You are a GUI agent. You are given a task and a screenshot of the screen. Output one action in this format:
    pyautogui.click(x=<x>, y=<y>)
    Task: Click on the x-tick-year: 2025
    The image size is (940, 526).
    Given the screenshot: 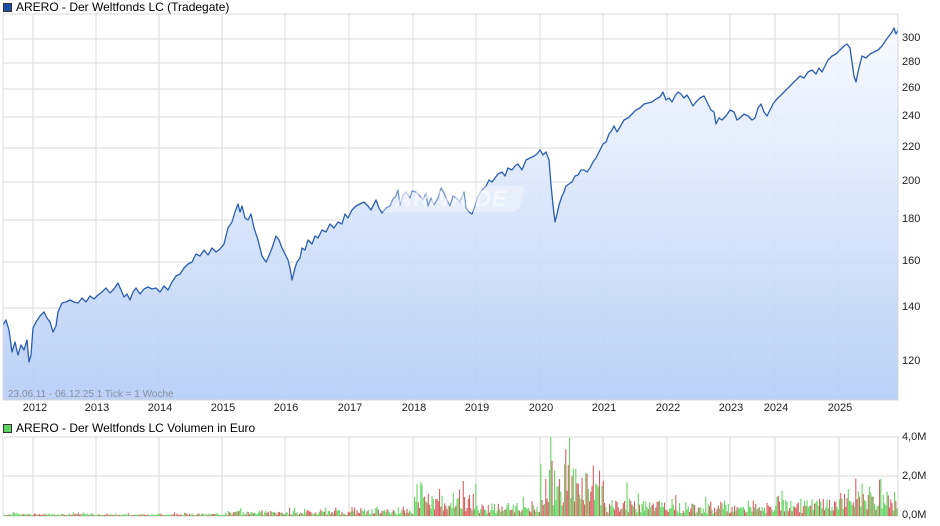 What is the action you would take?
    pyautogui.click(x=840, y=408)
    